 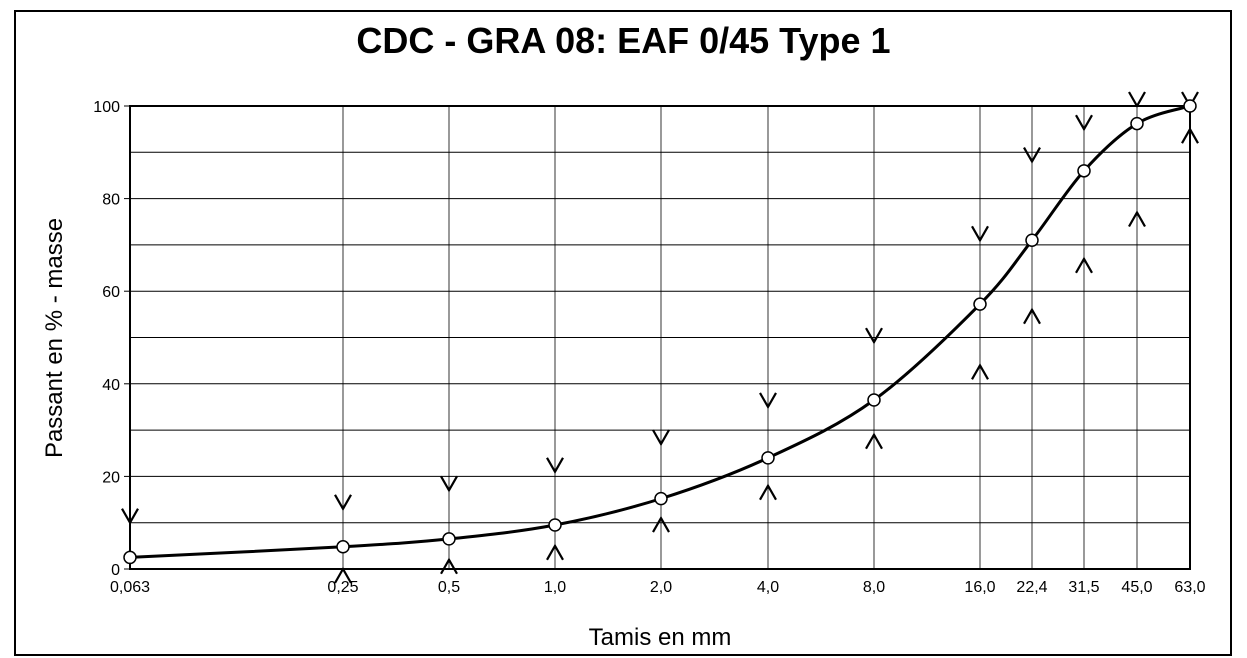 I want to click on x-axis-label: Tamis en mm, so click(x=660, y=637).